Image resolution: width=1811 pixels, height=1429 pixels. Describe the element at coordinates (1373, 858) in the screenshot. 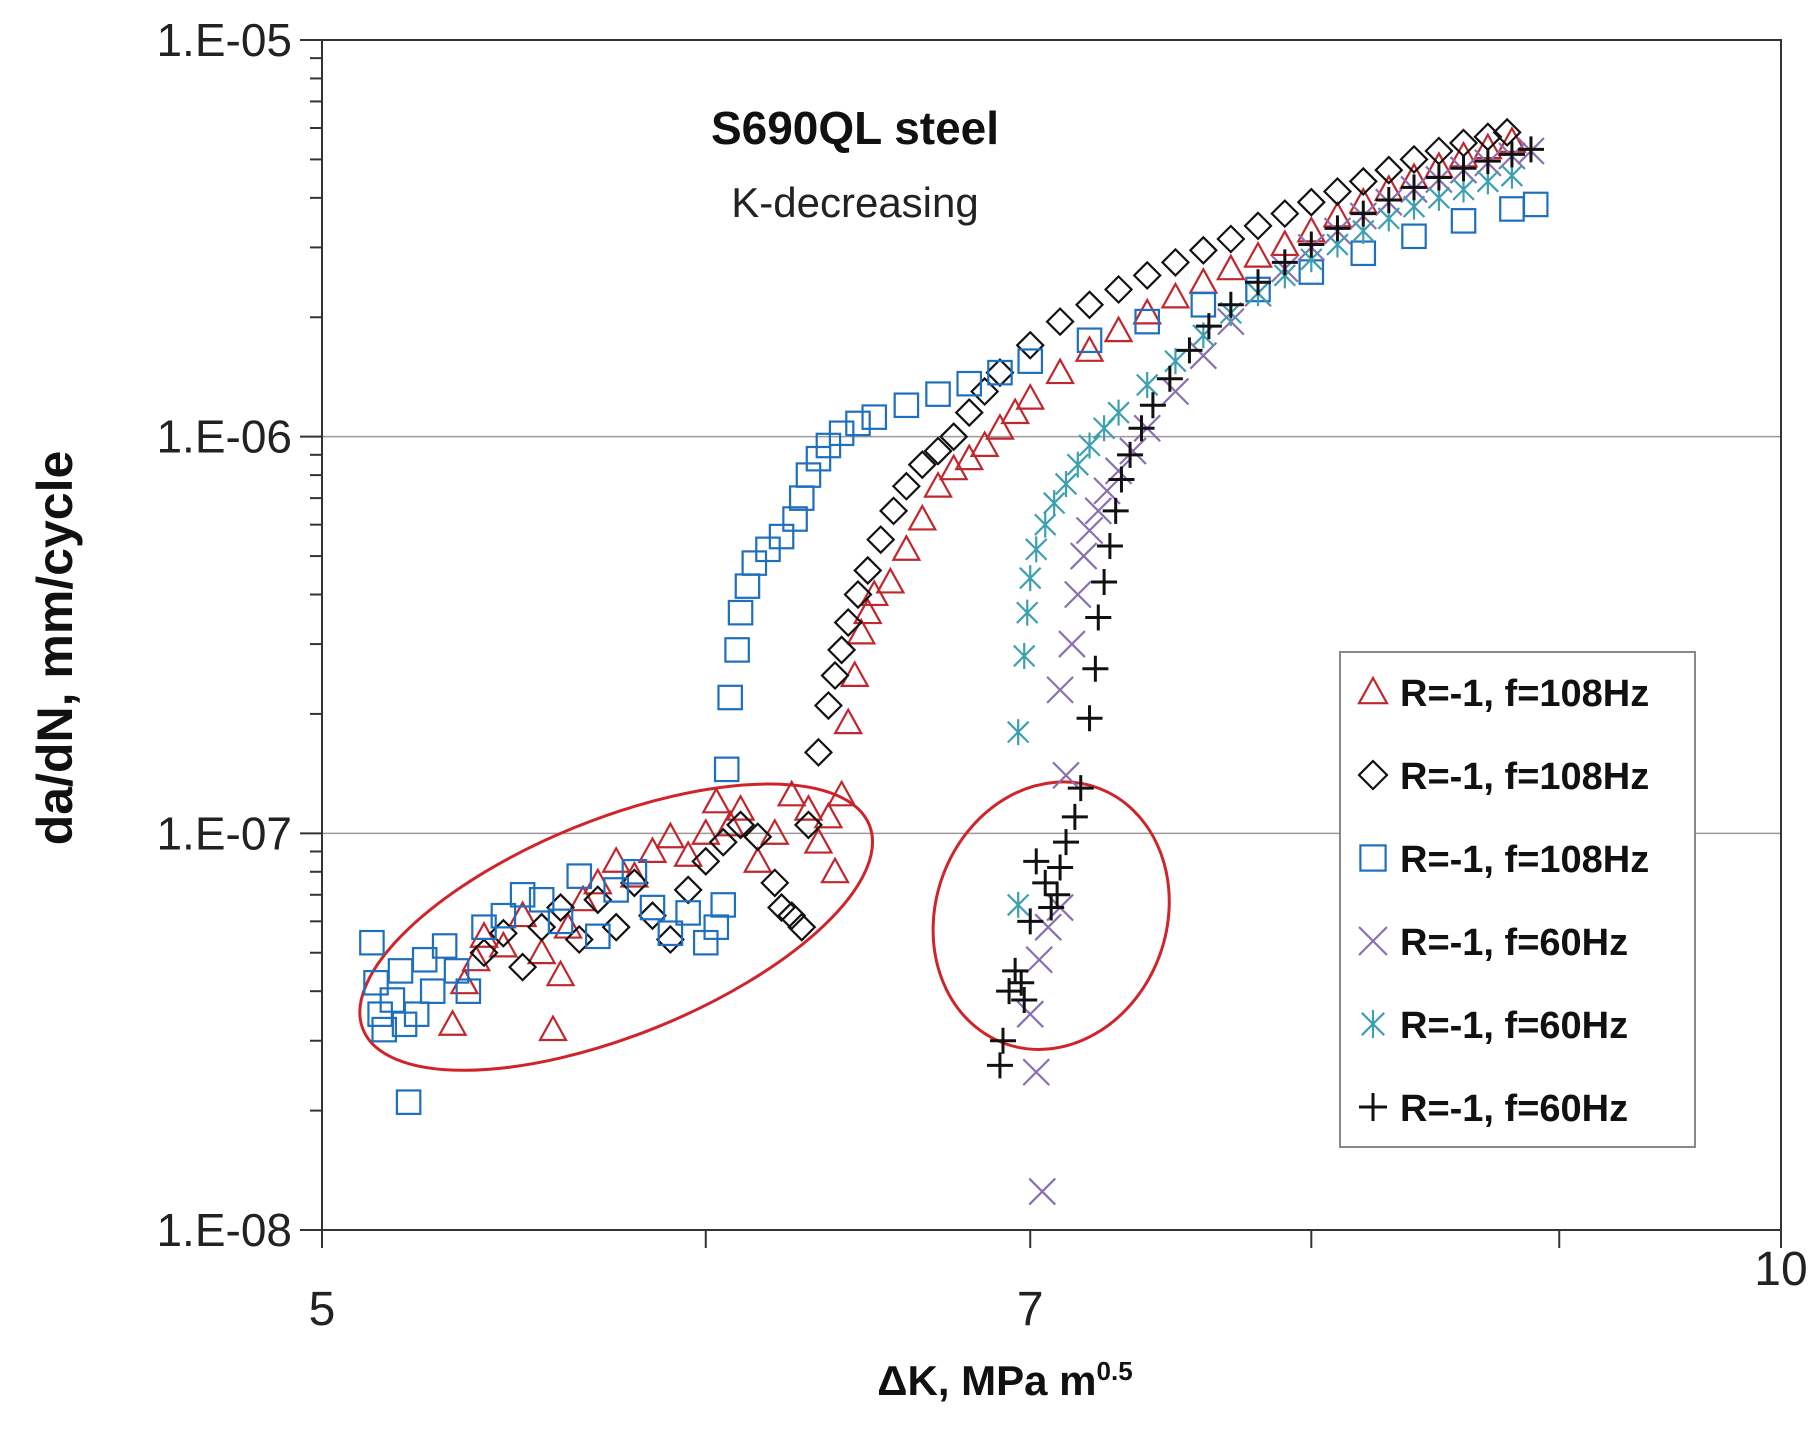

I see `legend-marker-square` at that location.